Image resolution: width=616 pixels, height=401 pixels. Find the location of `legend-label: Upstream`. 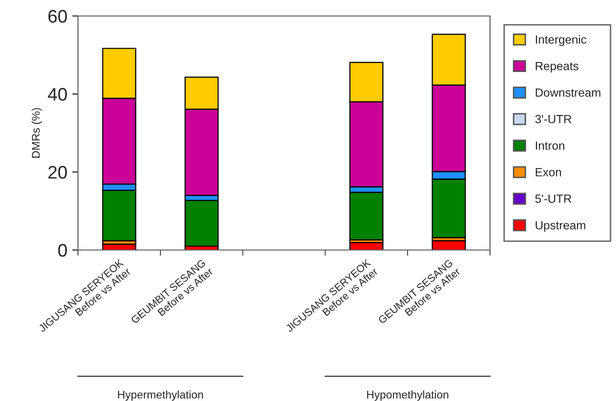

legend-label: Upstream is located at coordinates (561, 226).